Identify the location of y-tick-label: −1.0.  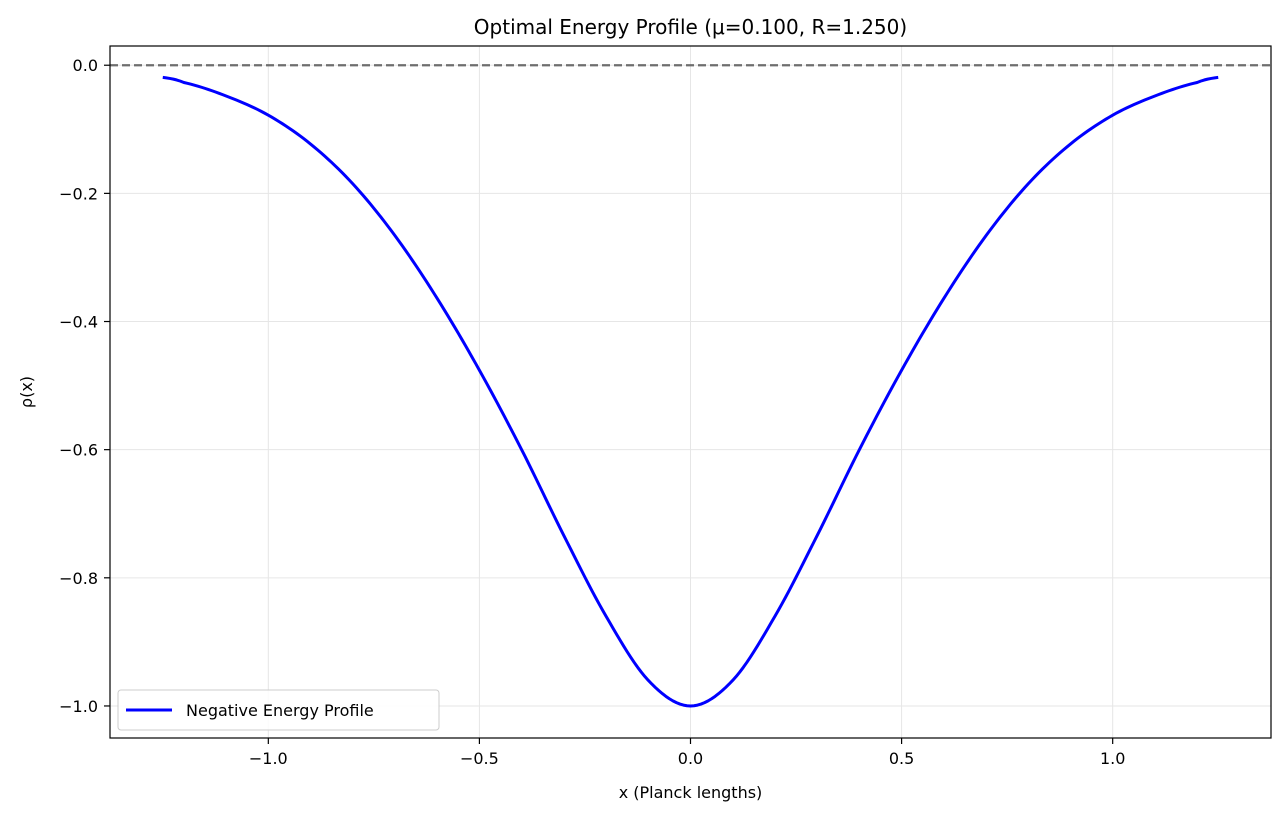
(78, 706).